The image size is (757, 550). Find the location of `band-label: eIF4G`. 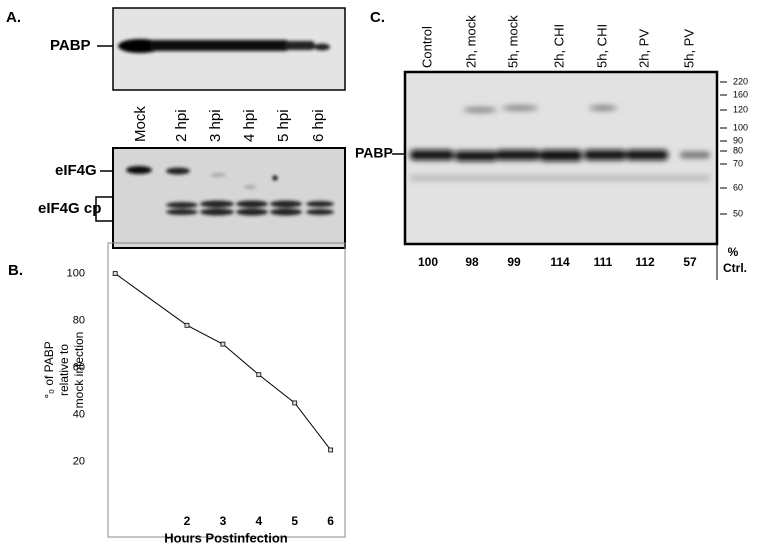

band-label: eIF4G is located at coordinates (76, 170).